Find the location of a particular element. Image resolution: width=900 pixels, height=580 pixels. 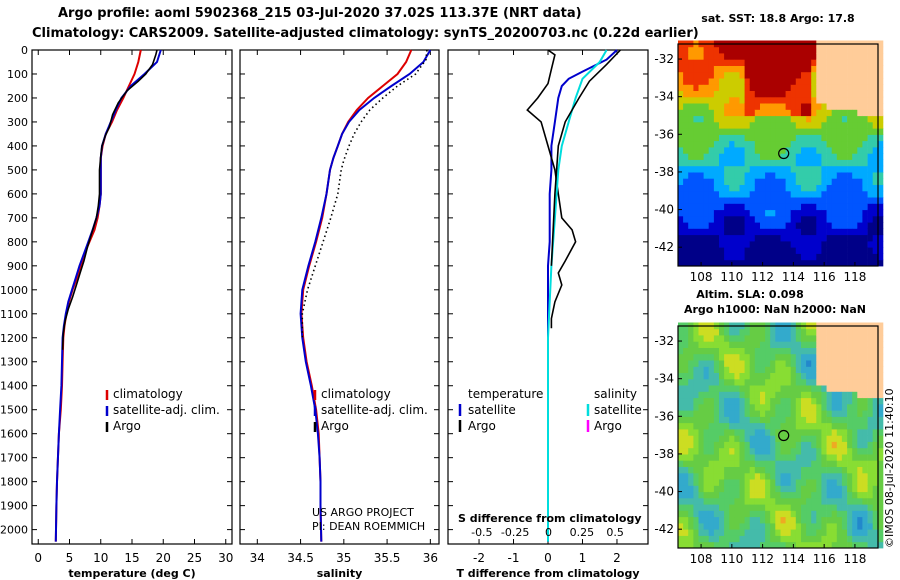

x-axis-label-difference: T difference from climatology is located at coordinates (547, 573).